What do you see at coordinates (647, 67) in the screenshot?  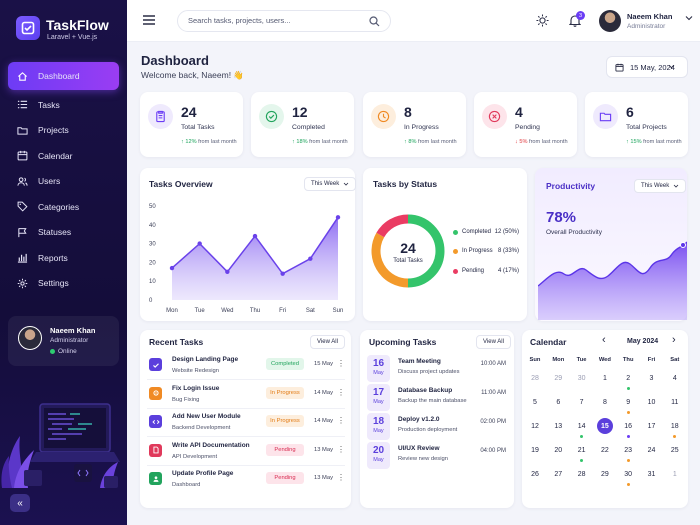 I see `date-picker-button: 15 May, 2024` at bounding box center [647, 67].